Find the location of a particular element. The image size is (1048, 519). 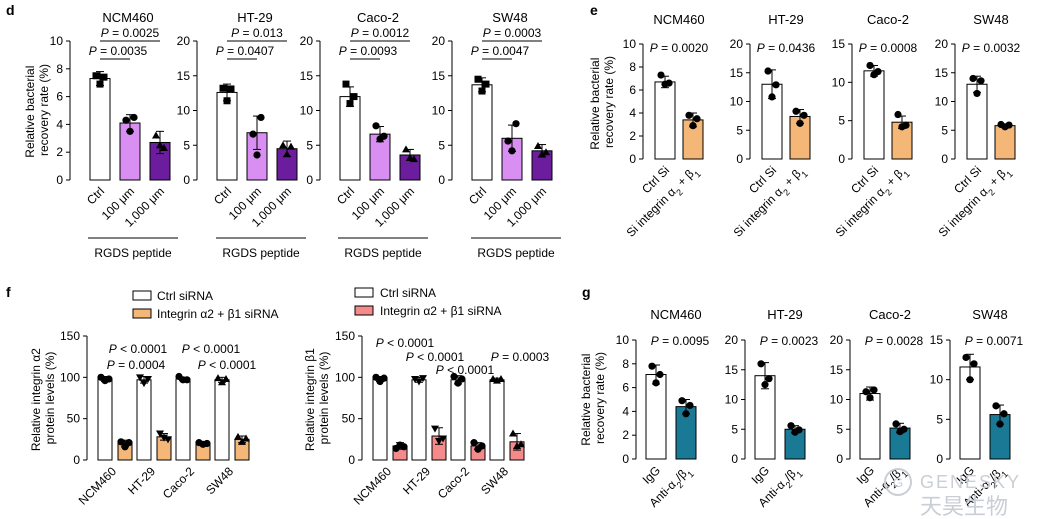

group-bracket-ht29: RGDS peptide is located at coordinates (261, 248).